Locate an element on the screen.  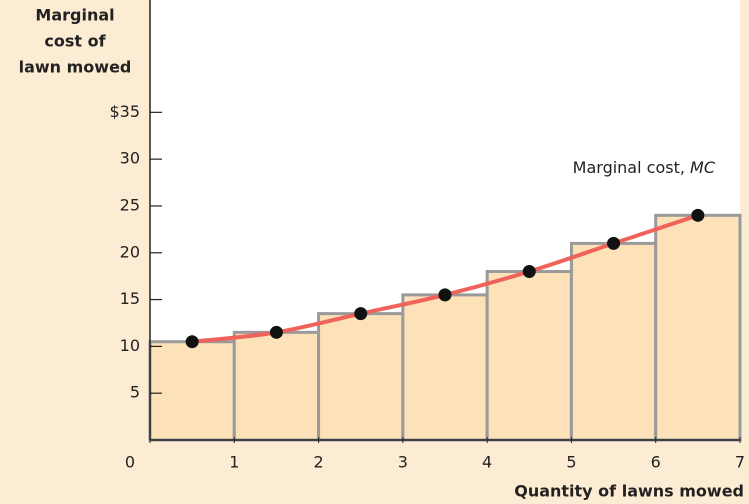
y-tick-label: 20 is located at coordinates (130, 251).